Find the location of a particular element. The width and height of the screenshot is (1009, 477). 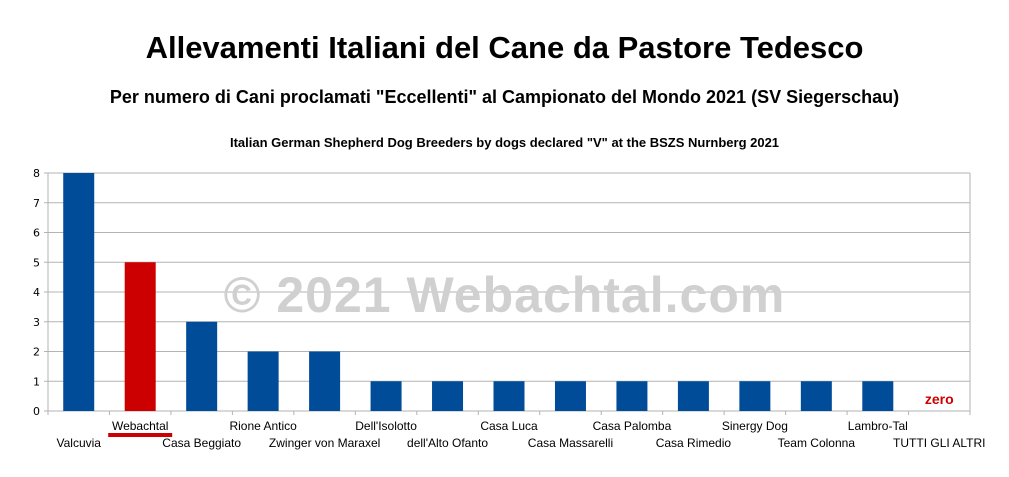

category-label: TUTTI GLI ALTRI is located at coordinates (939, 443).